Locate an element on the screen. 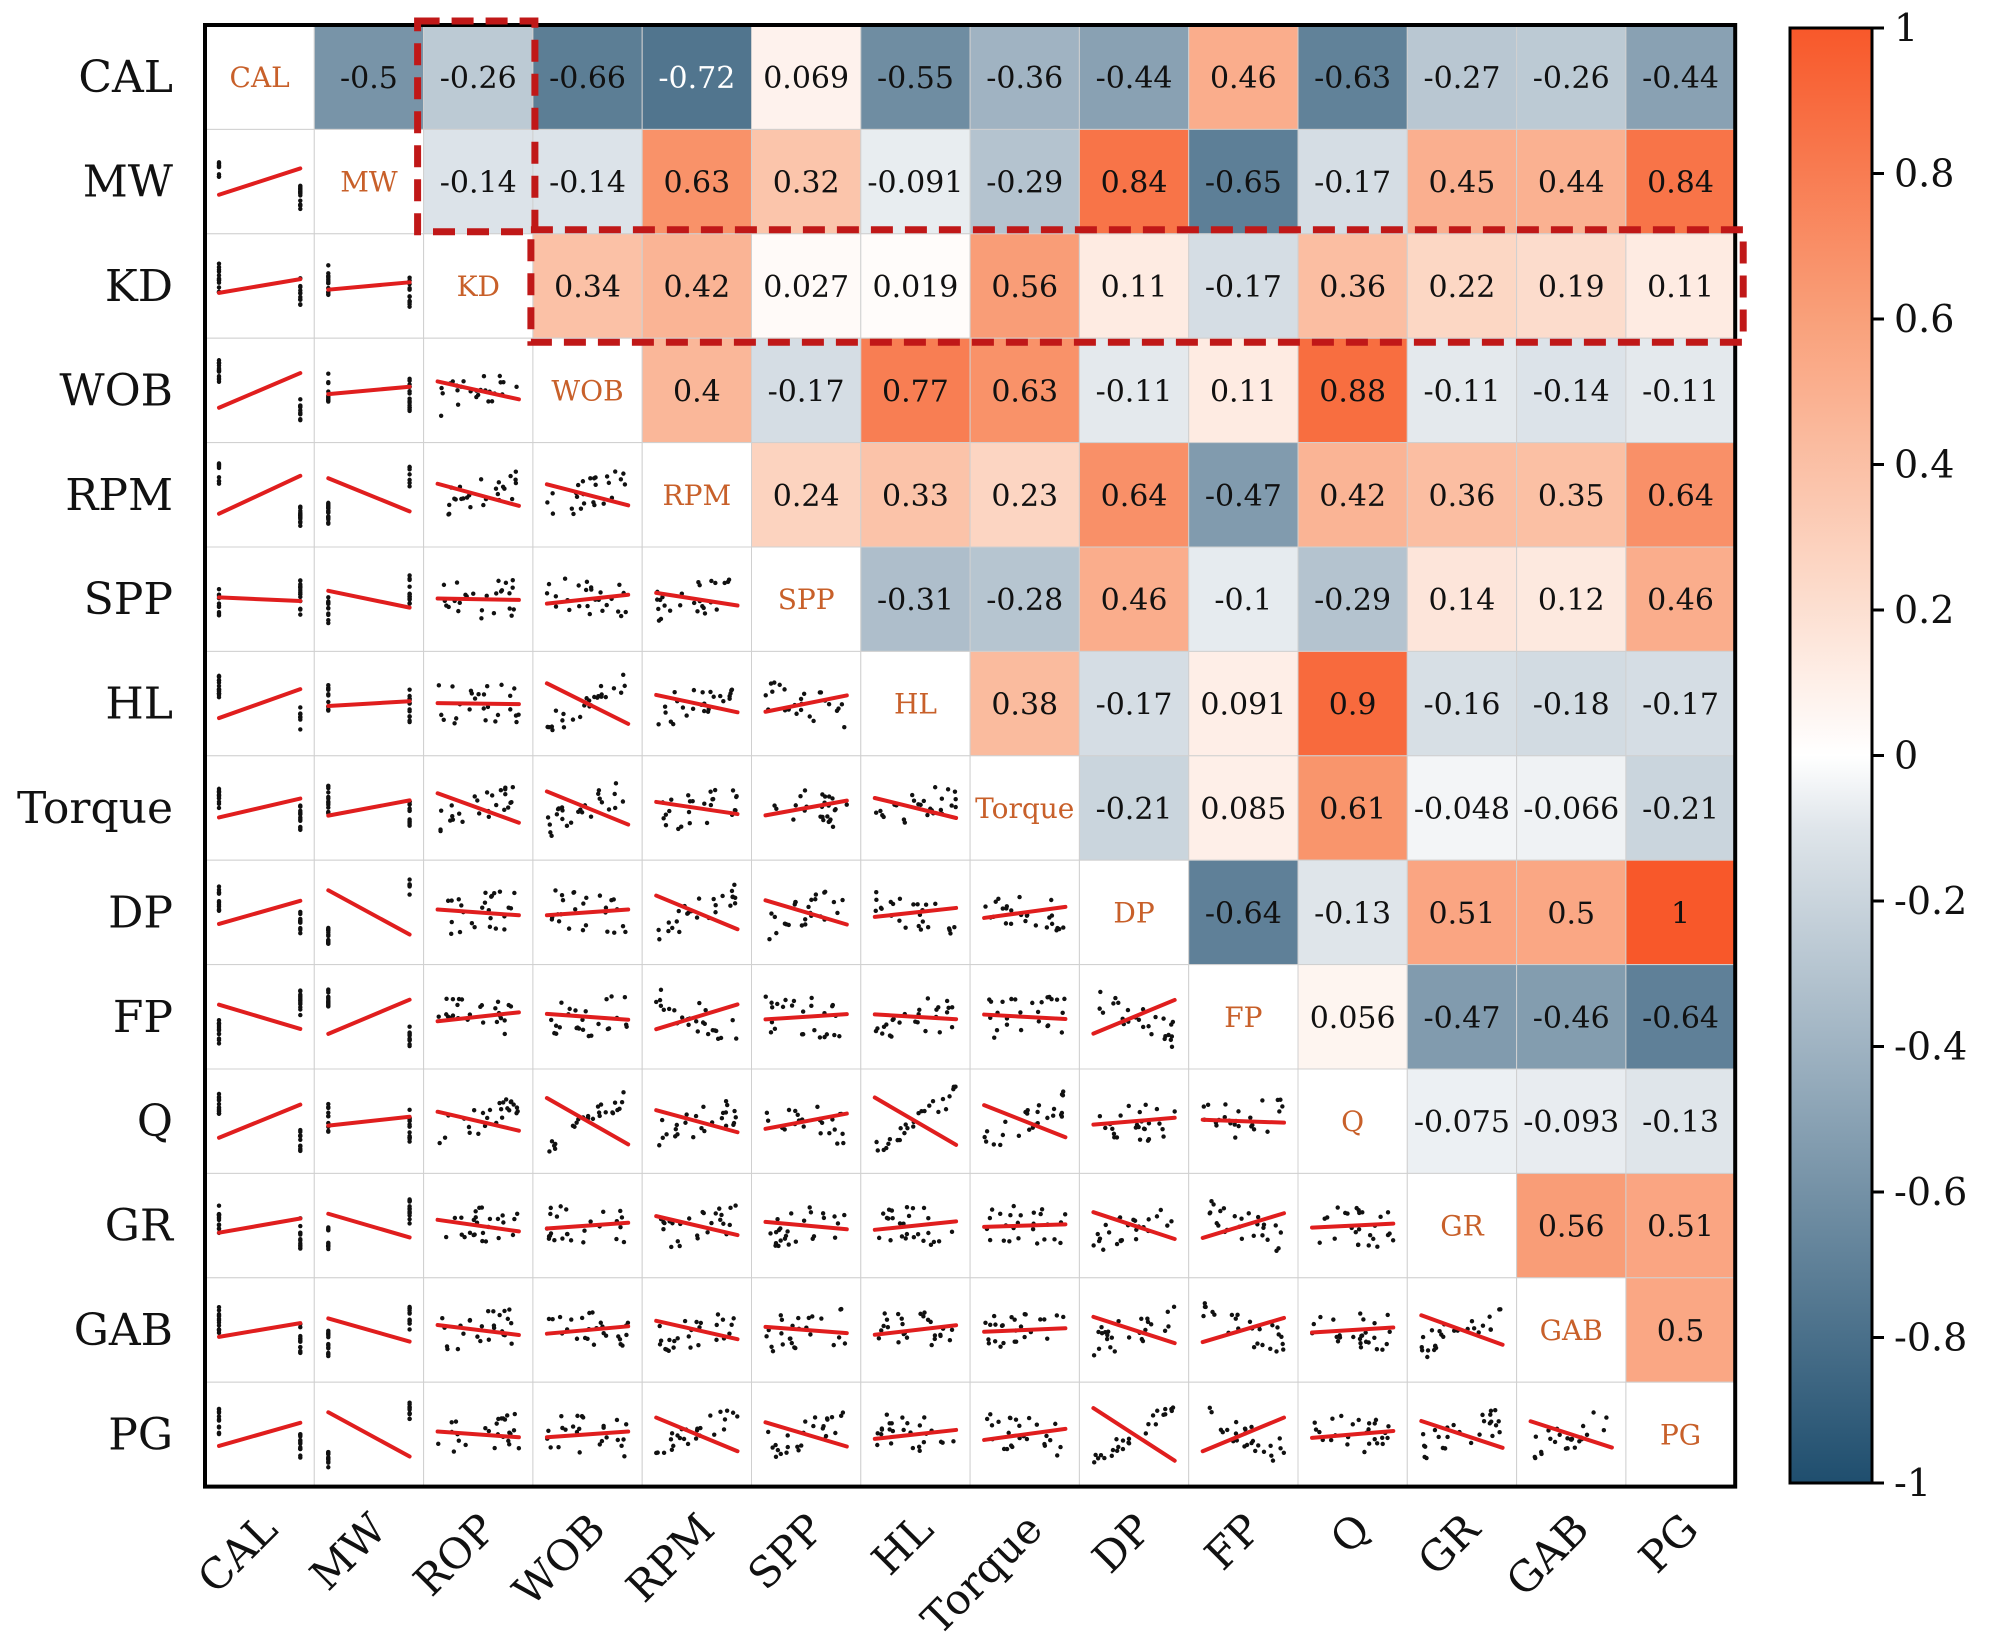 The height and width of the screenshot is (1652, 2000). corr-value-HL-GAB: -0.18 is located at coordinates (1571, 705).